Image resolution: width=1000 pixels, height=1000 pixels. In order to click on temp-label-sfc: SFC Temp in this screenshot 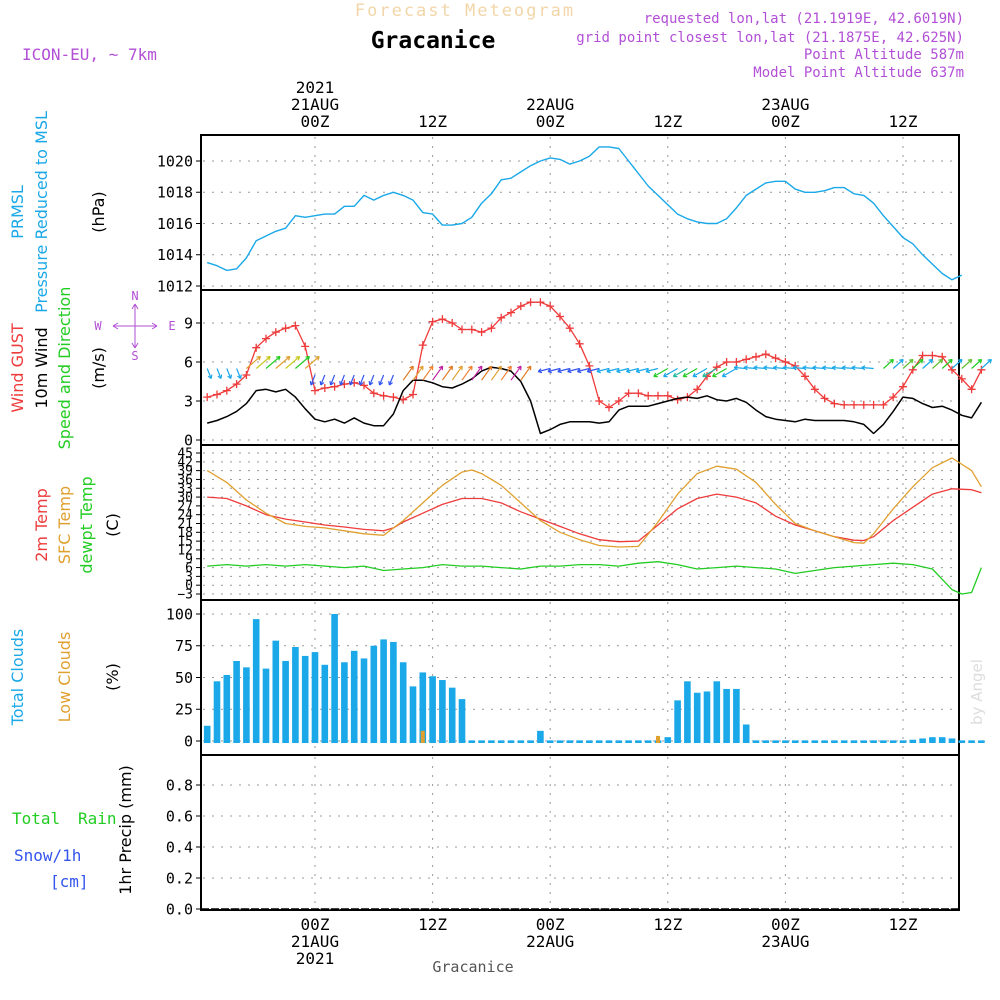, I will do `click(64, 525)`.